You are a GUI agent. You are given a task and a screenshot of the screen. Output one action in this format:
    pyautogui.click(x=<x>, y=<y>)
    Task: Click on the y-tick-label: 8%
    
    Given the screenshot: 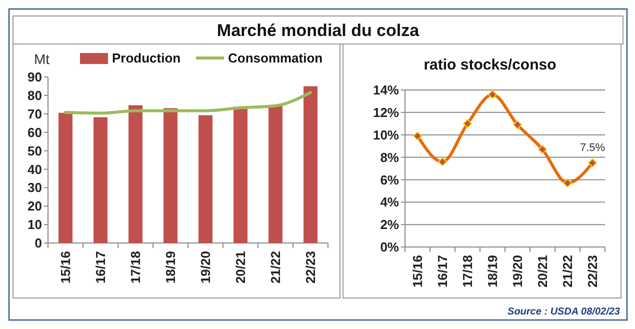 What is the action you would take?
    pyautogui.click(x=390, y=157)
    